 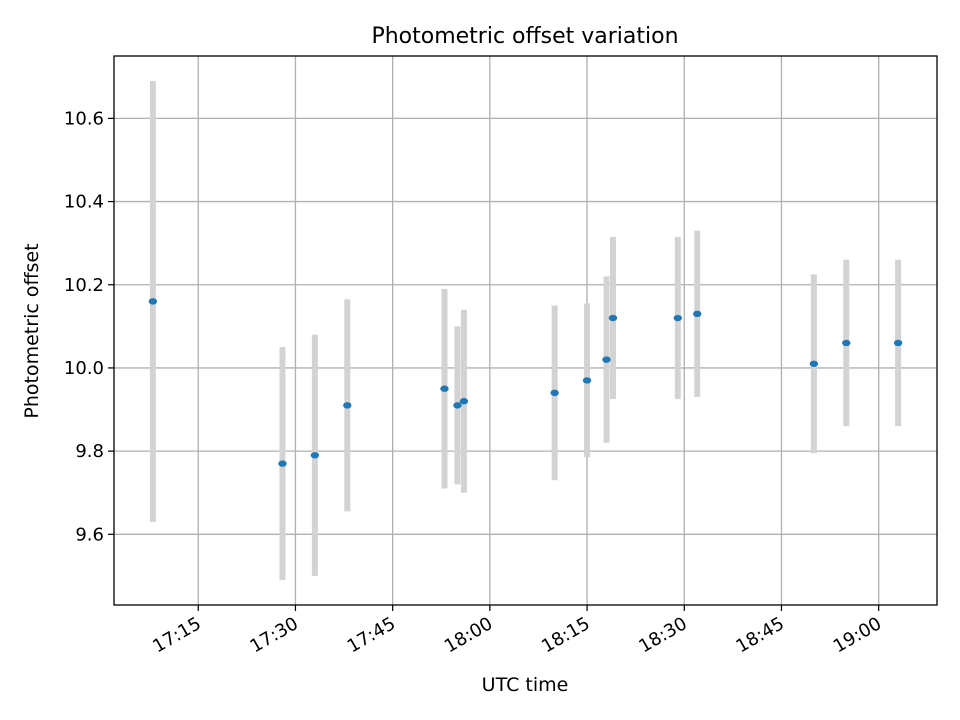 I want to click on y-tick-label: 10.0, so click(x=84, y=368).